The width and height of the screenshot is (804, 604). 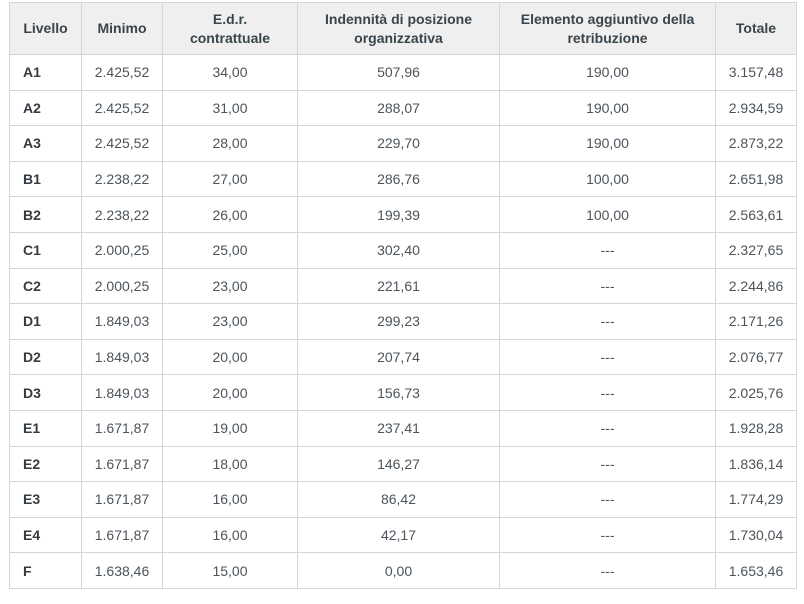 What do you see at coordinates (230, 72) in the screenshot?
I see `cell-edr: 34,00` at bounding box center [230, 72].